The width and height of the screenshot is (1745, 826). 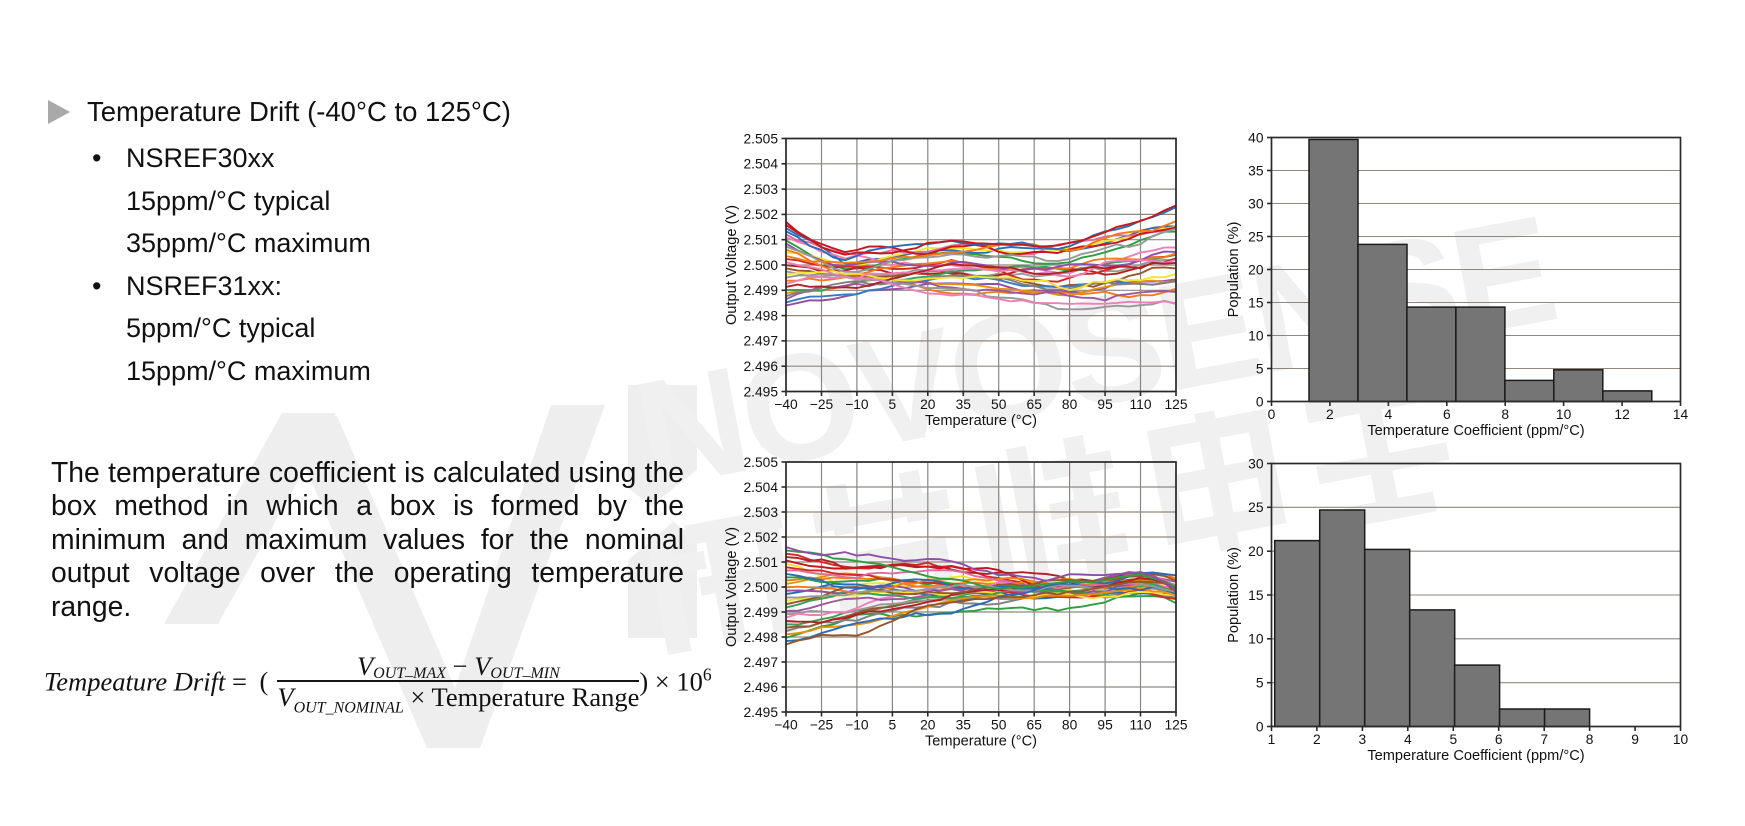 I want to click on svg-text: 9, so click(x=1635, y=739).